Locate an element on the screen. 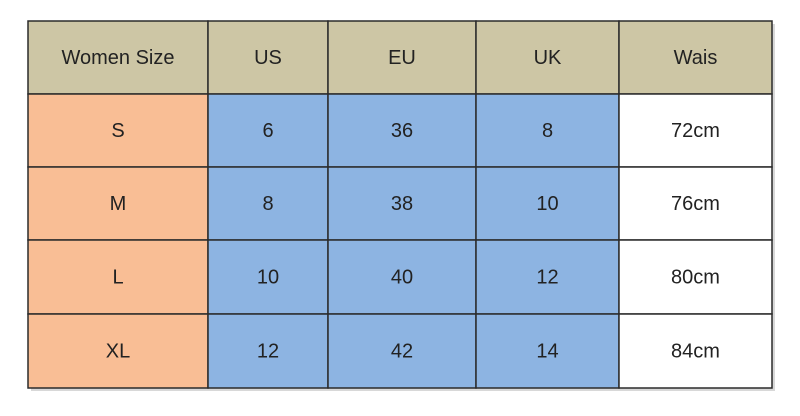 Image resolution: width=800 pixels, height=416 pixels. body-text: 84cm is located at coordinates (695, 351).